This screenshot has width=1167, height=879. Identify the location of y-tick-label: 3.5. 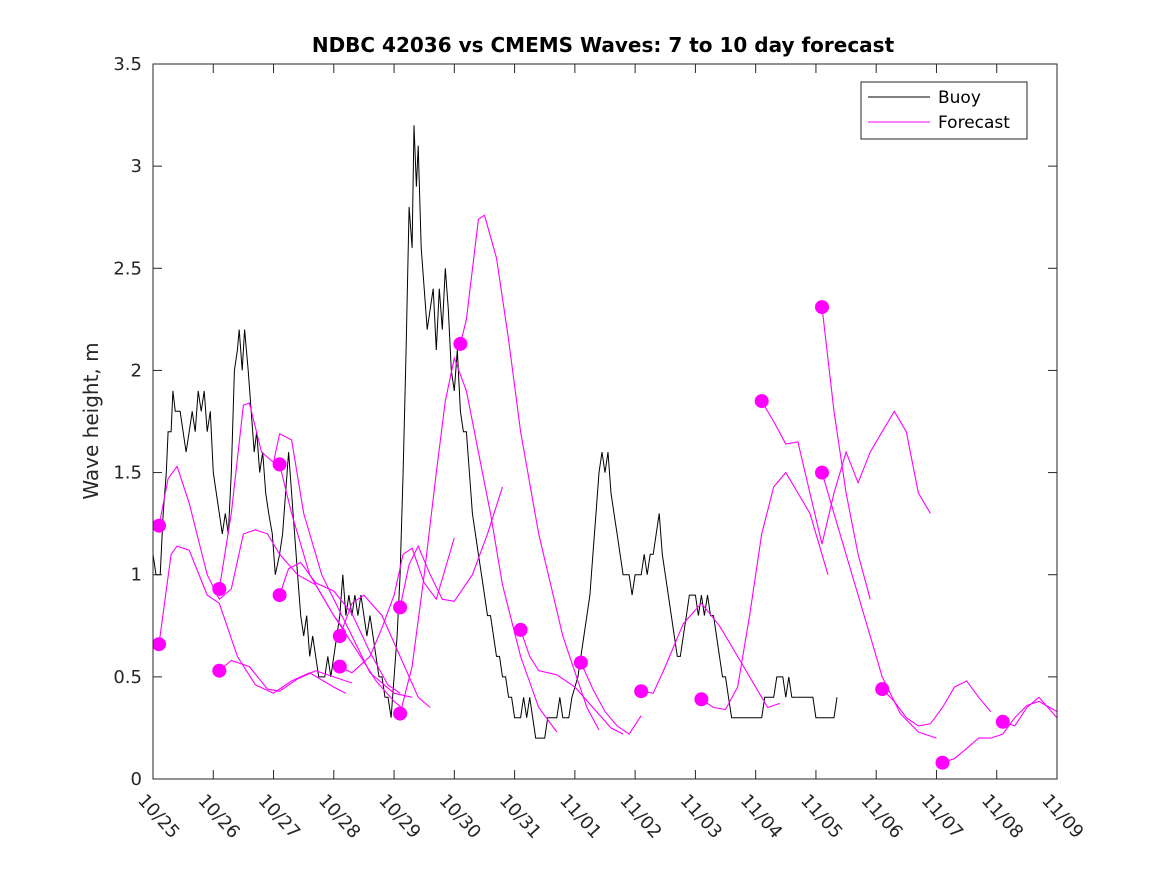
(127, 64).